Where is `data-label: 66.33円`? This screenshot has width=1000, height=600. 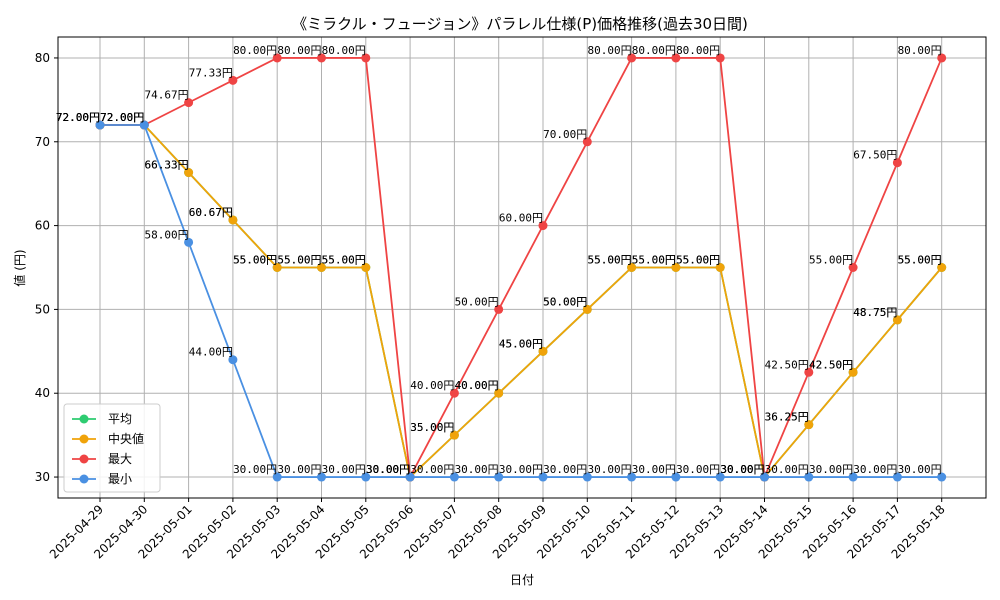
data-label: 66.33円 is located at coordinates (166, 165).